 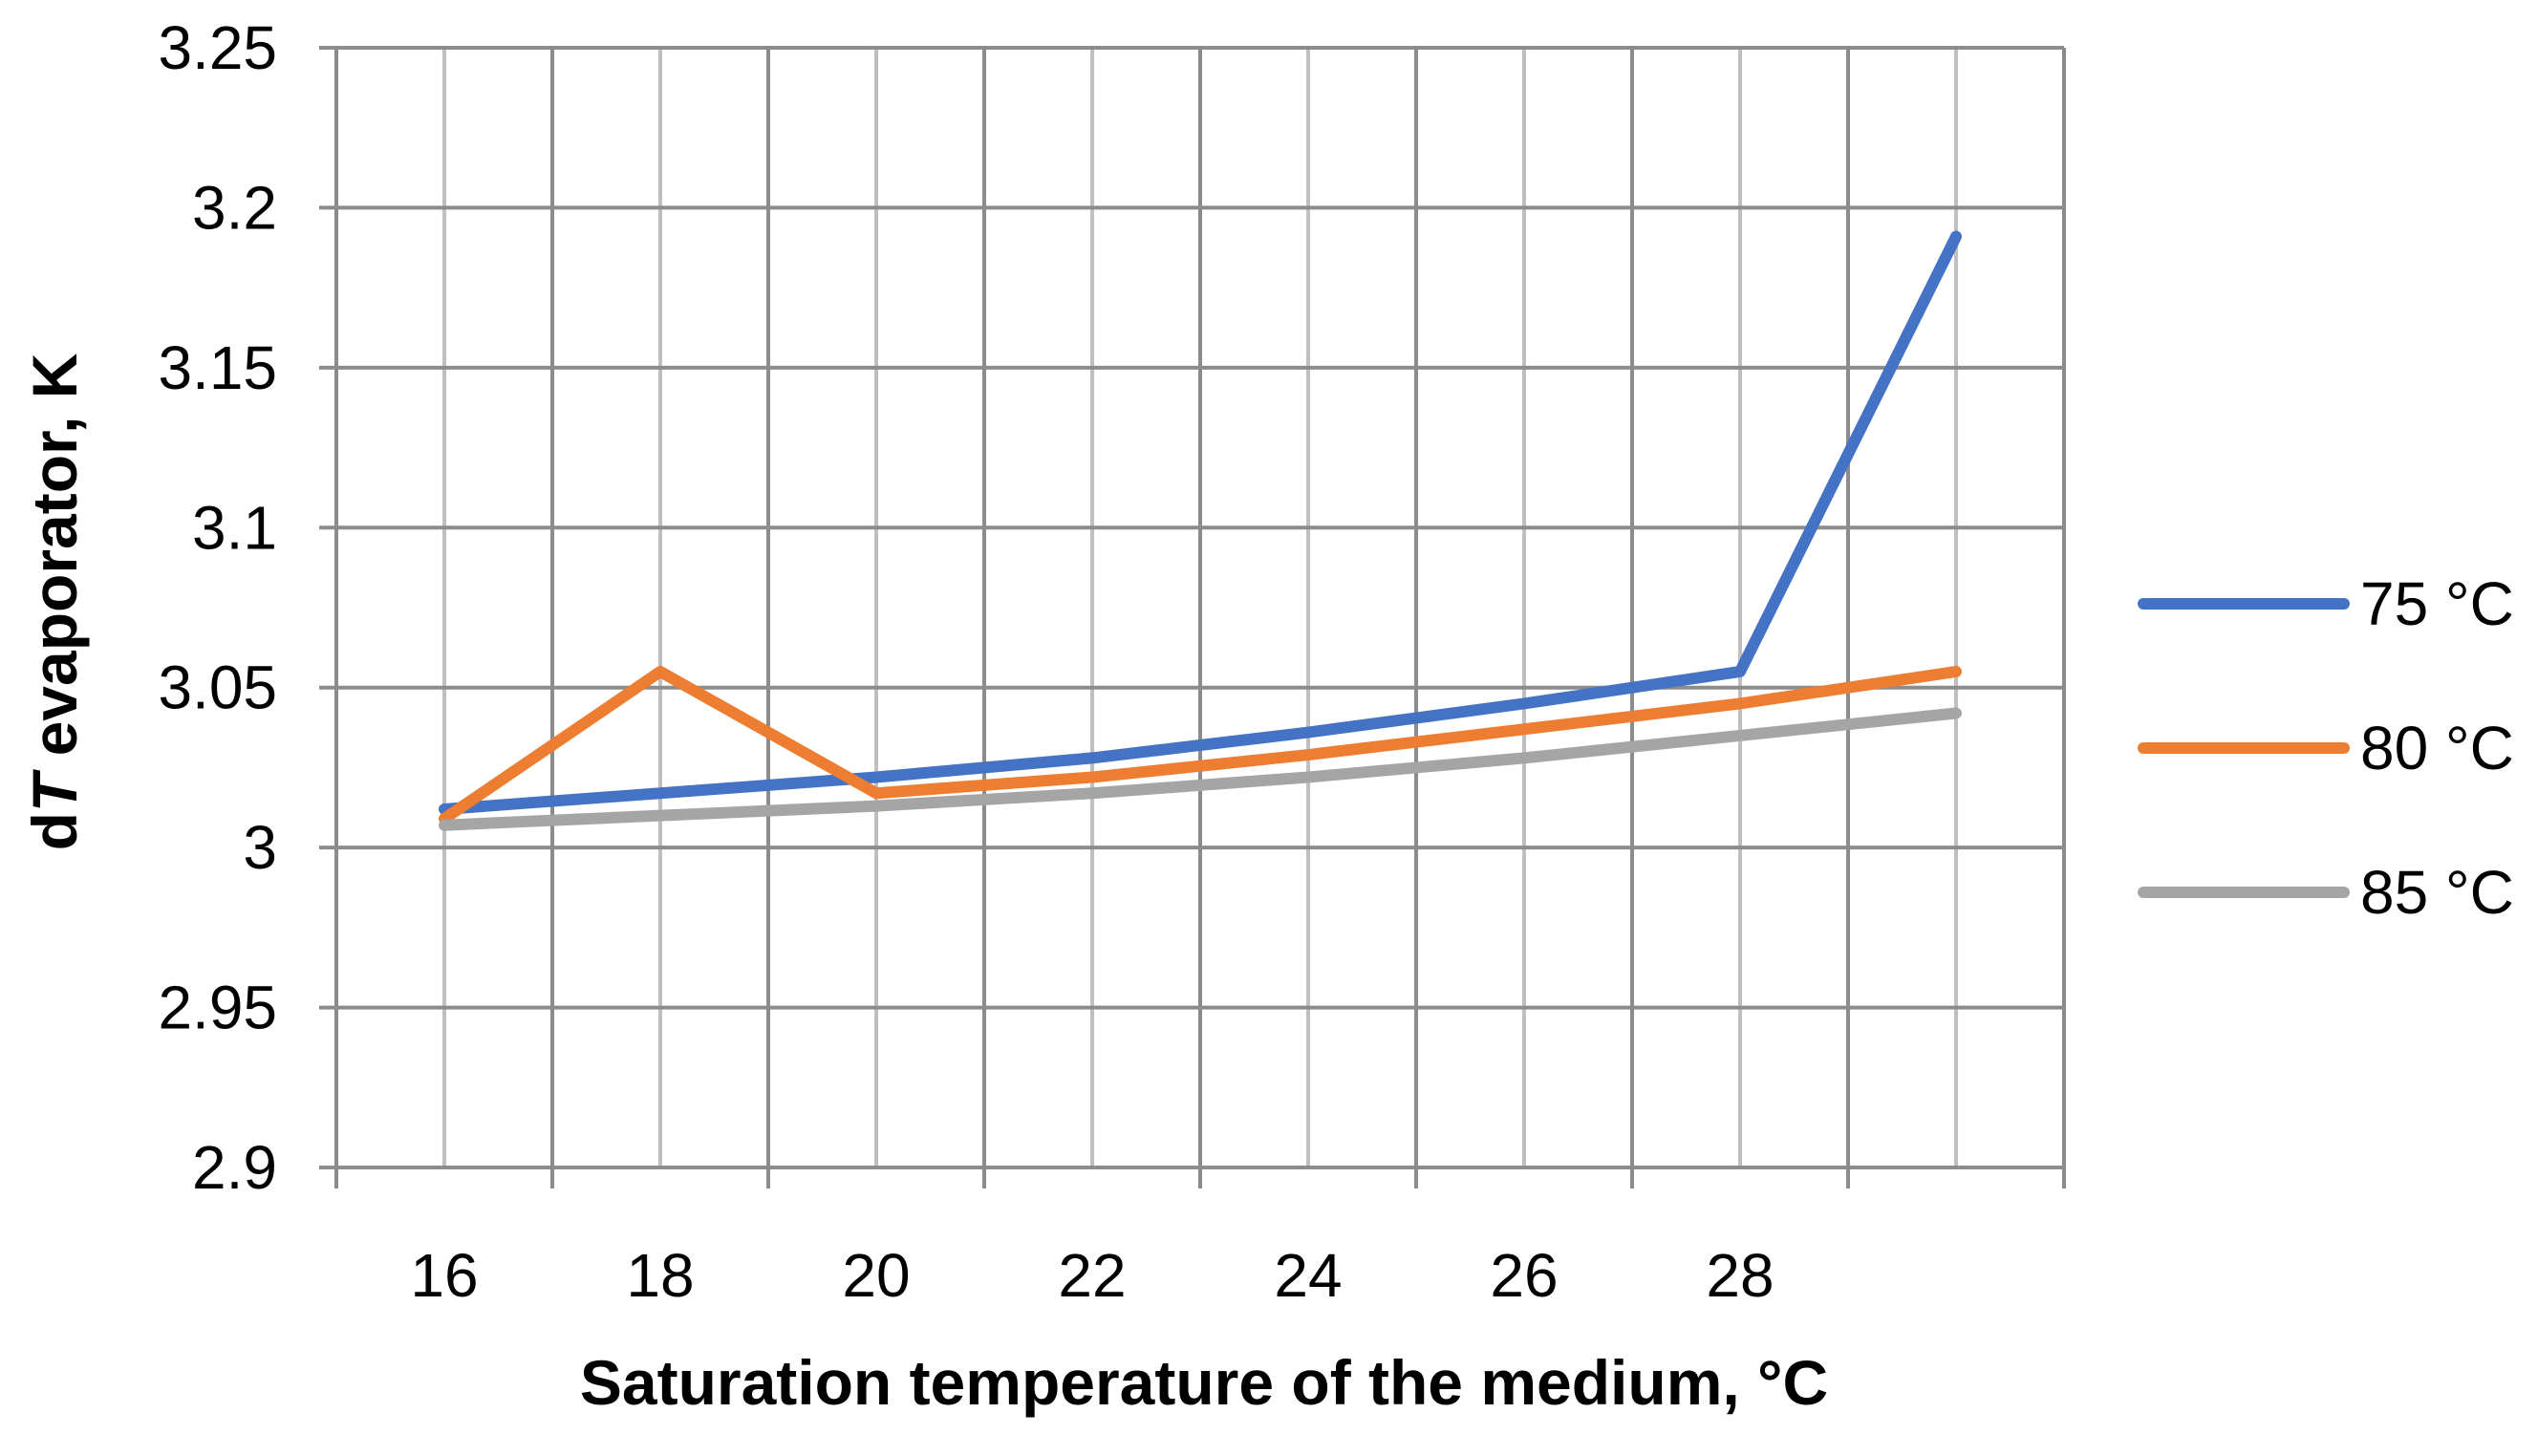 I want to click on y-axis-title-suffix: evaporator, K, so click(x=54, y=563).